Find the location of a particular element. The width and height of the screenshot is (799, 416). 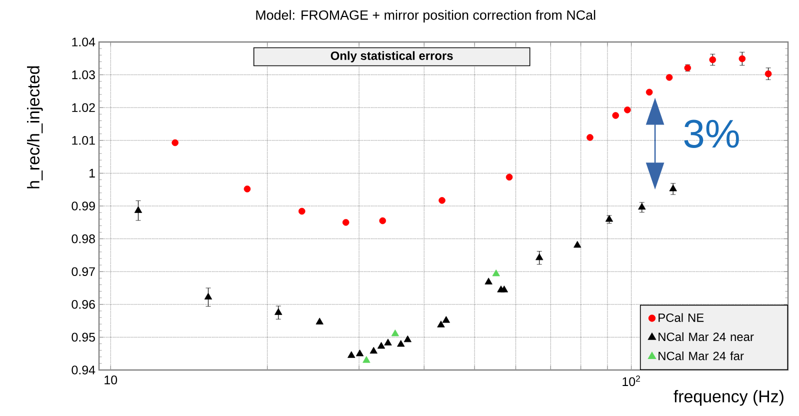

y-tick-label: 0.99 is located at coordinates (83, 206).